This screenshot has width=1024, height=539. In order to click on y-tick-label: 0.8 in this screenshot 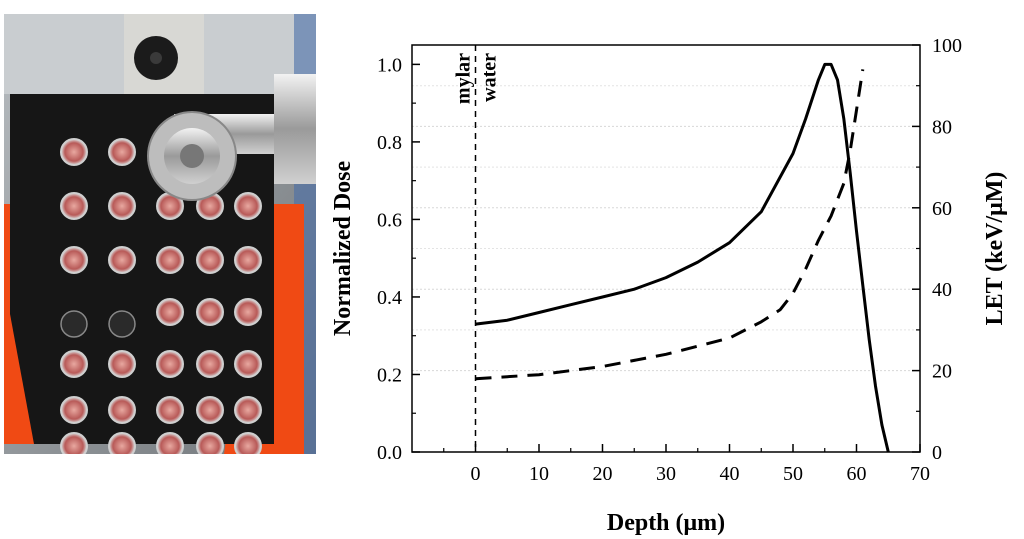, I will do `click(389, 143)`.